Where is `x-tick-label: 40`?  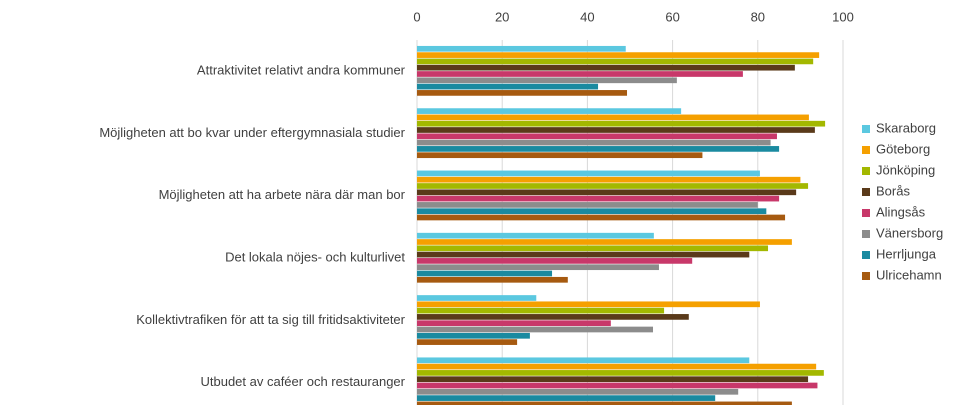 x-tick-label: 40 is located at coordinates (587, 16).